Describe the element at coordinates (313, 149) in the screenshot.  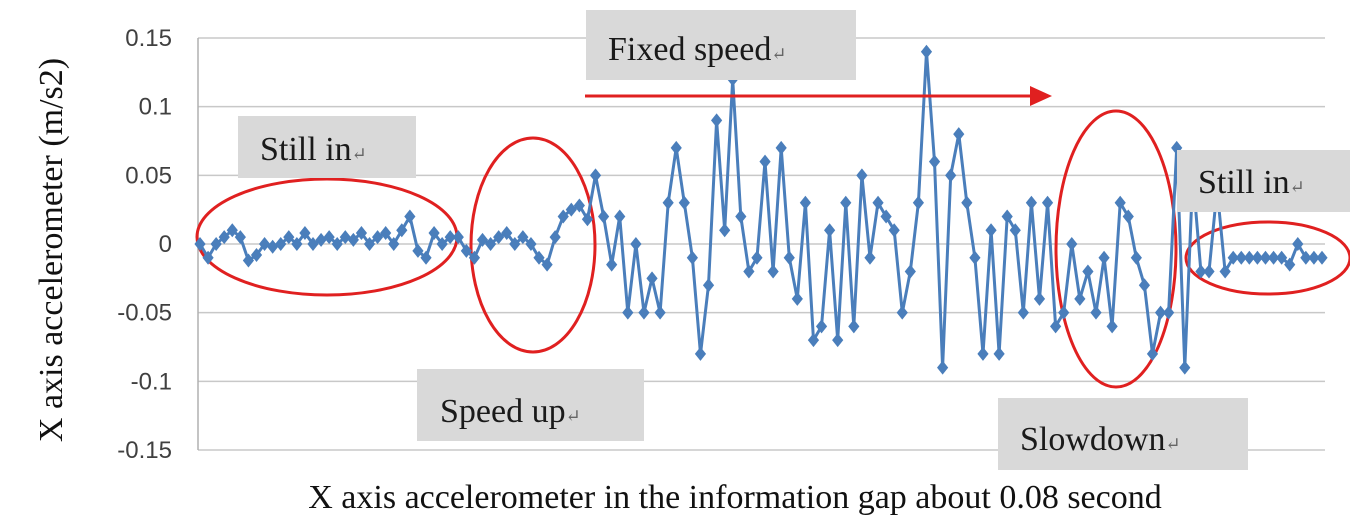
I see `annotation-text: Still in↵` at that location.